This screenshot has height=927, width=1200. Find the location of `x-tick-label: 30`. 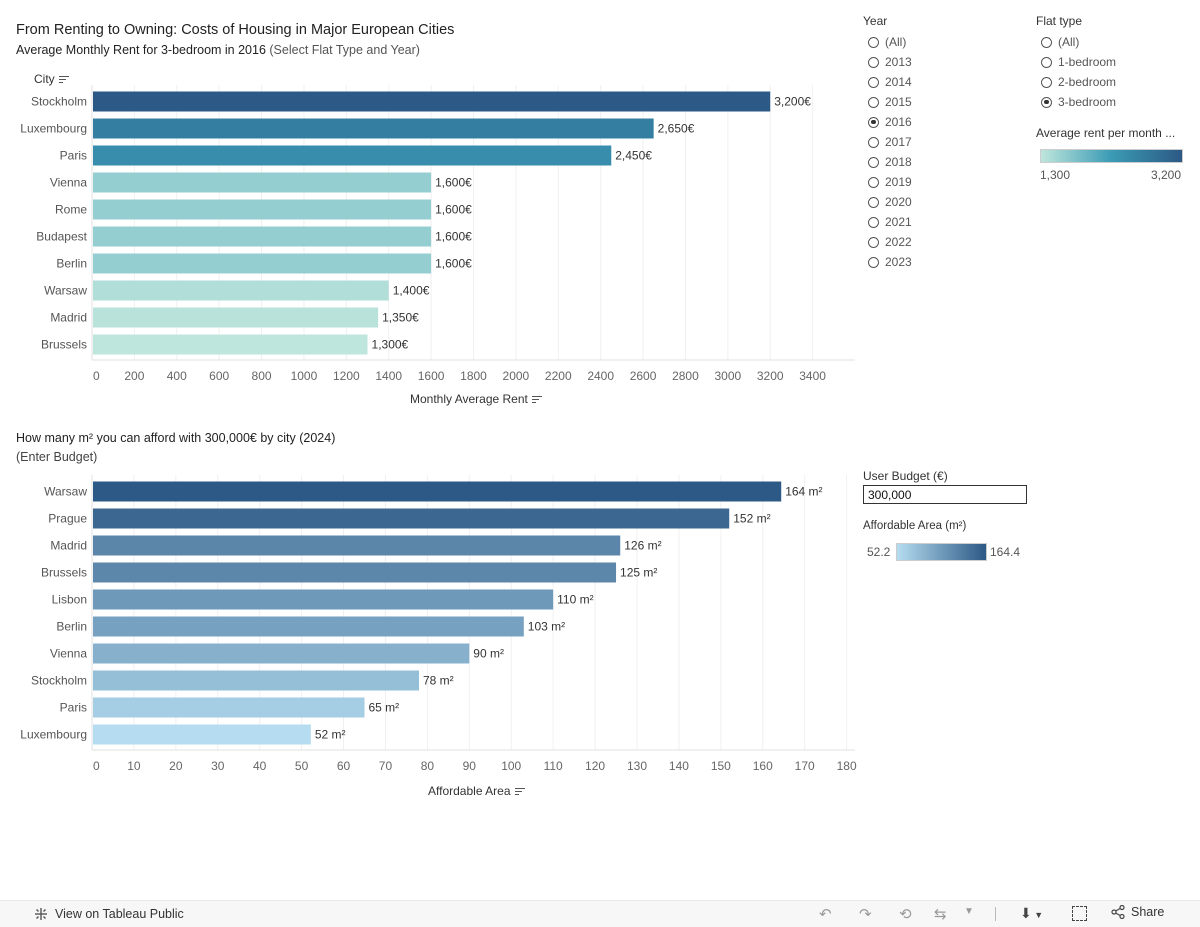

x-tick-label: 30 is located at coordinates (218, 766).